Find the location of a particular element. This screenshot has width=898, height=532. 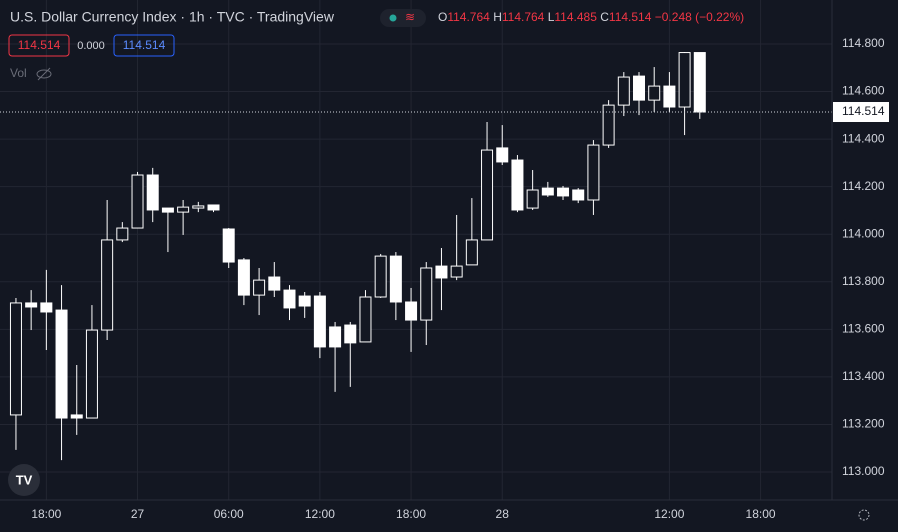

logo-mark: TV is located at coordinates (24, 479).